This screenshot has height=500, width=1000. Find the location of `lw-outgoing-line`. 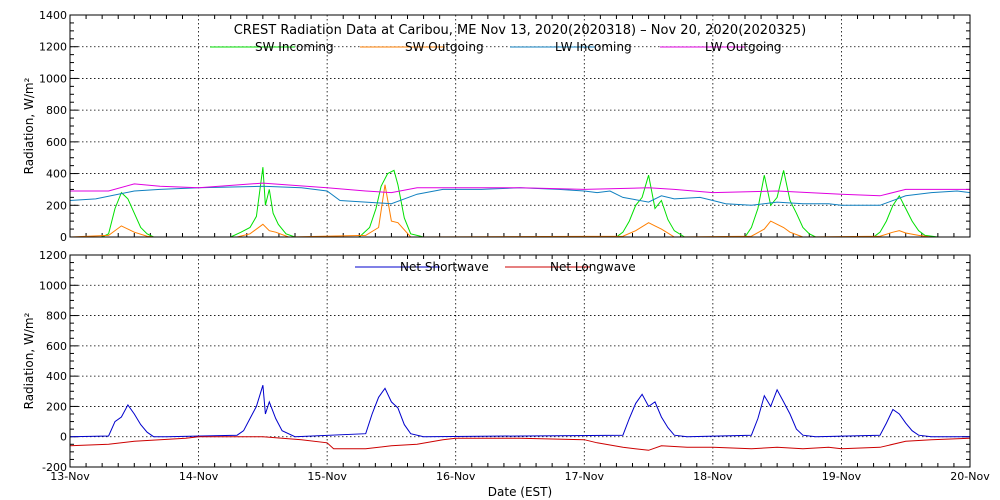

lw-outgoing-line is located at coordinates (520, 189).